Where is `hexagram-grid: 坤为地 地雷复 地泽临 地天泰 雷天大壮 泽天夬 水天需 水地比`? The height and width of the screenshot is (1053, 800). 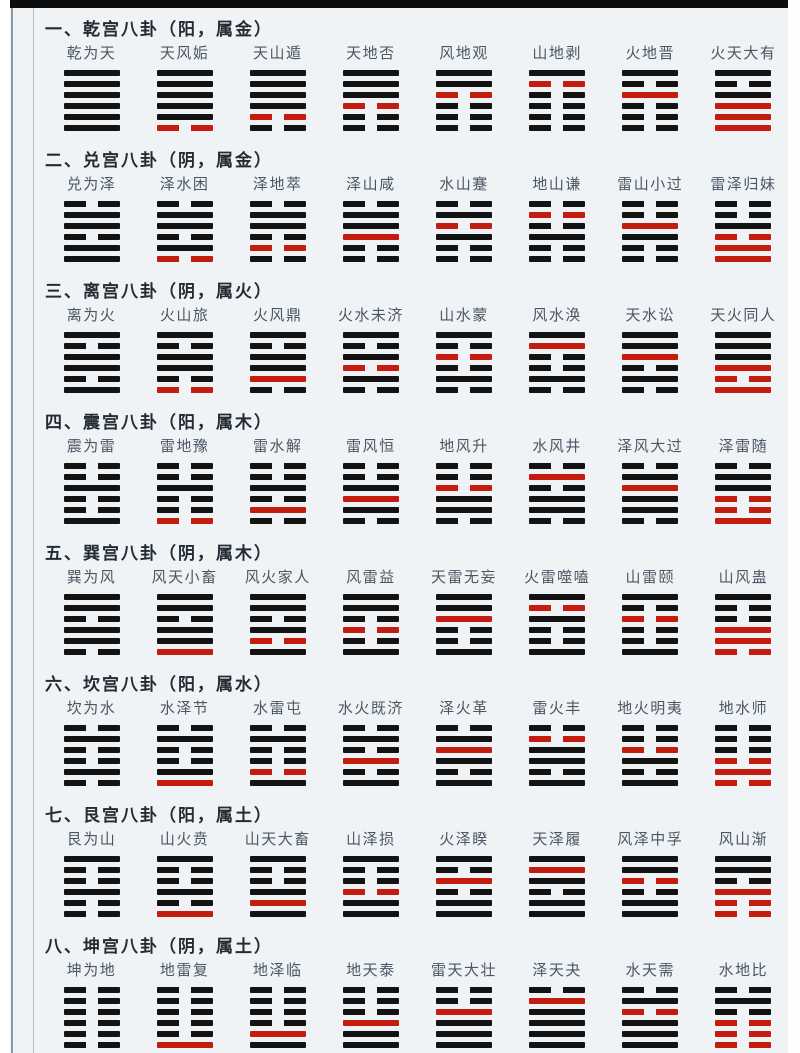 hexagram-grid: 坤为地 地雷复 地泽临 地天泰 雷天大壮 泽天夬 水天需 水地比 is located at coordinates (417, 1005).